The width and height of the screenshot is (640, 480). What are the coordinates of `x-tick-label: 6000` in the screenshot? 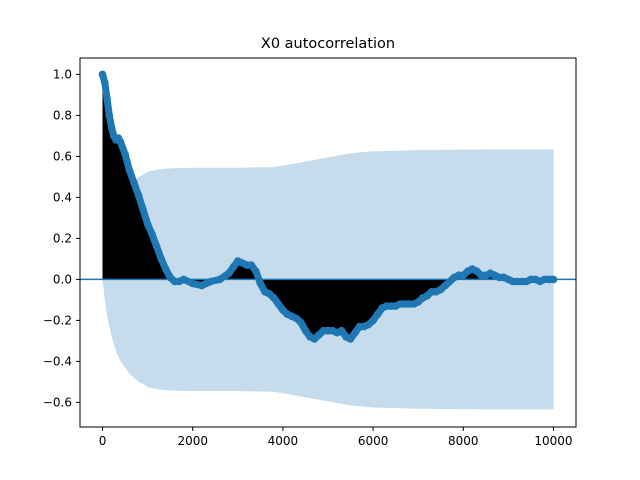 It's located at (373, 441).